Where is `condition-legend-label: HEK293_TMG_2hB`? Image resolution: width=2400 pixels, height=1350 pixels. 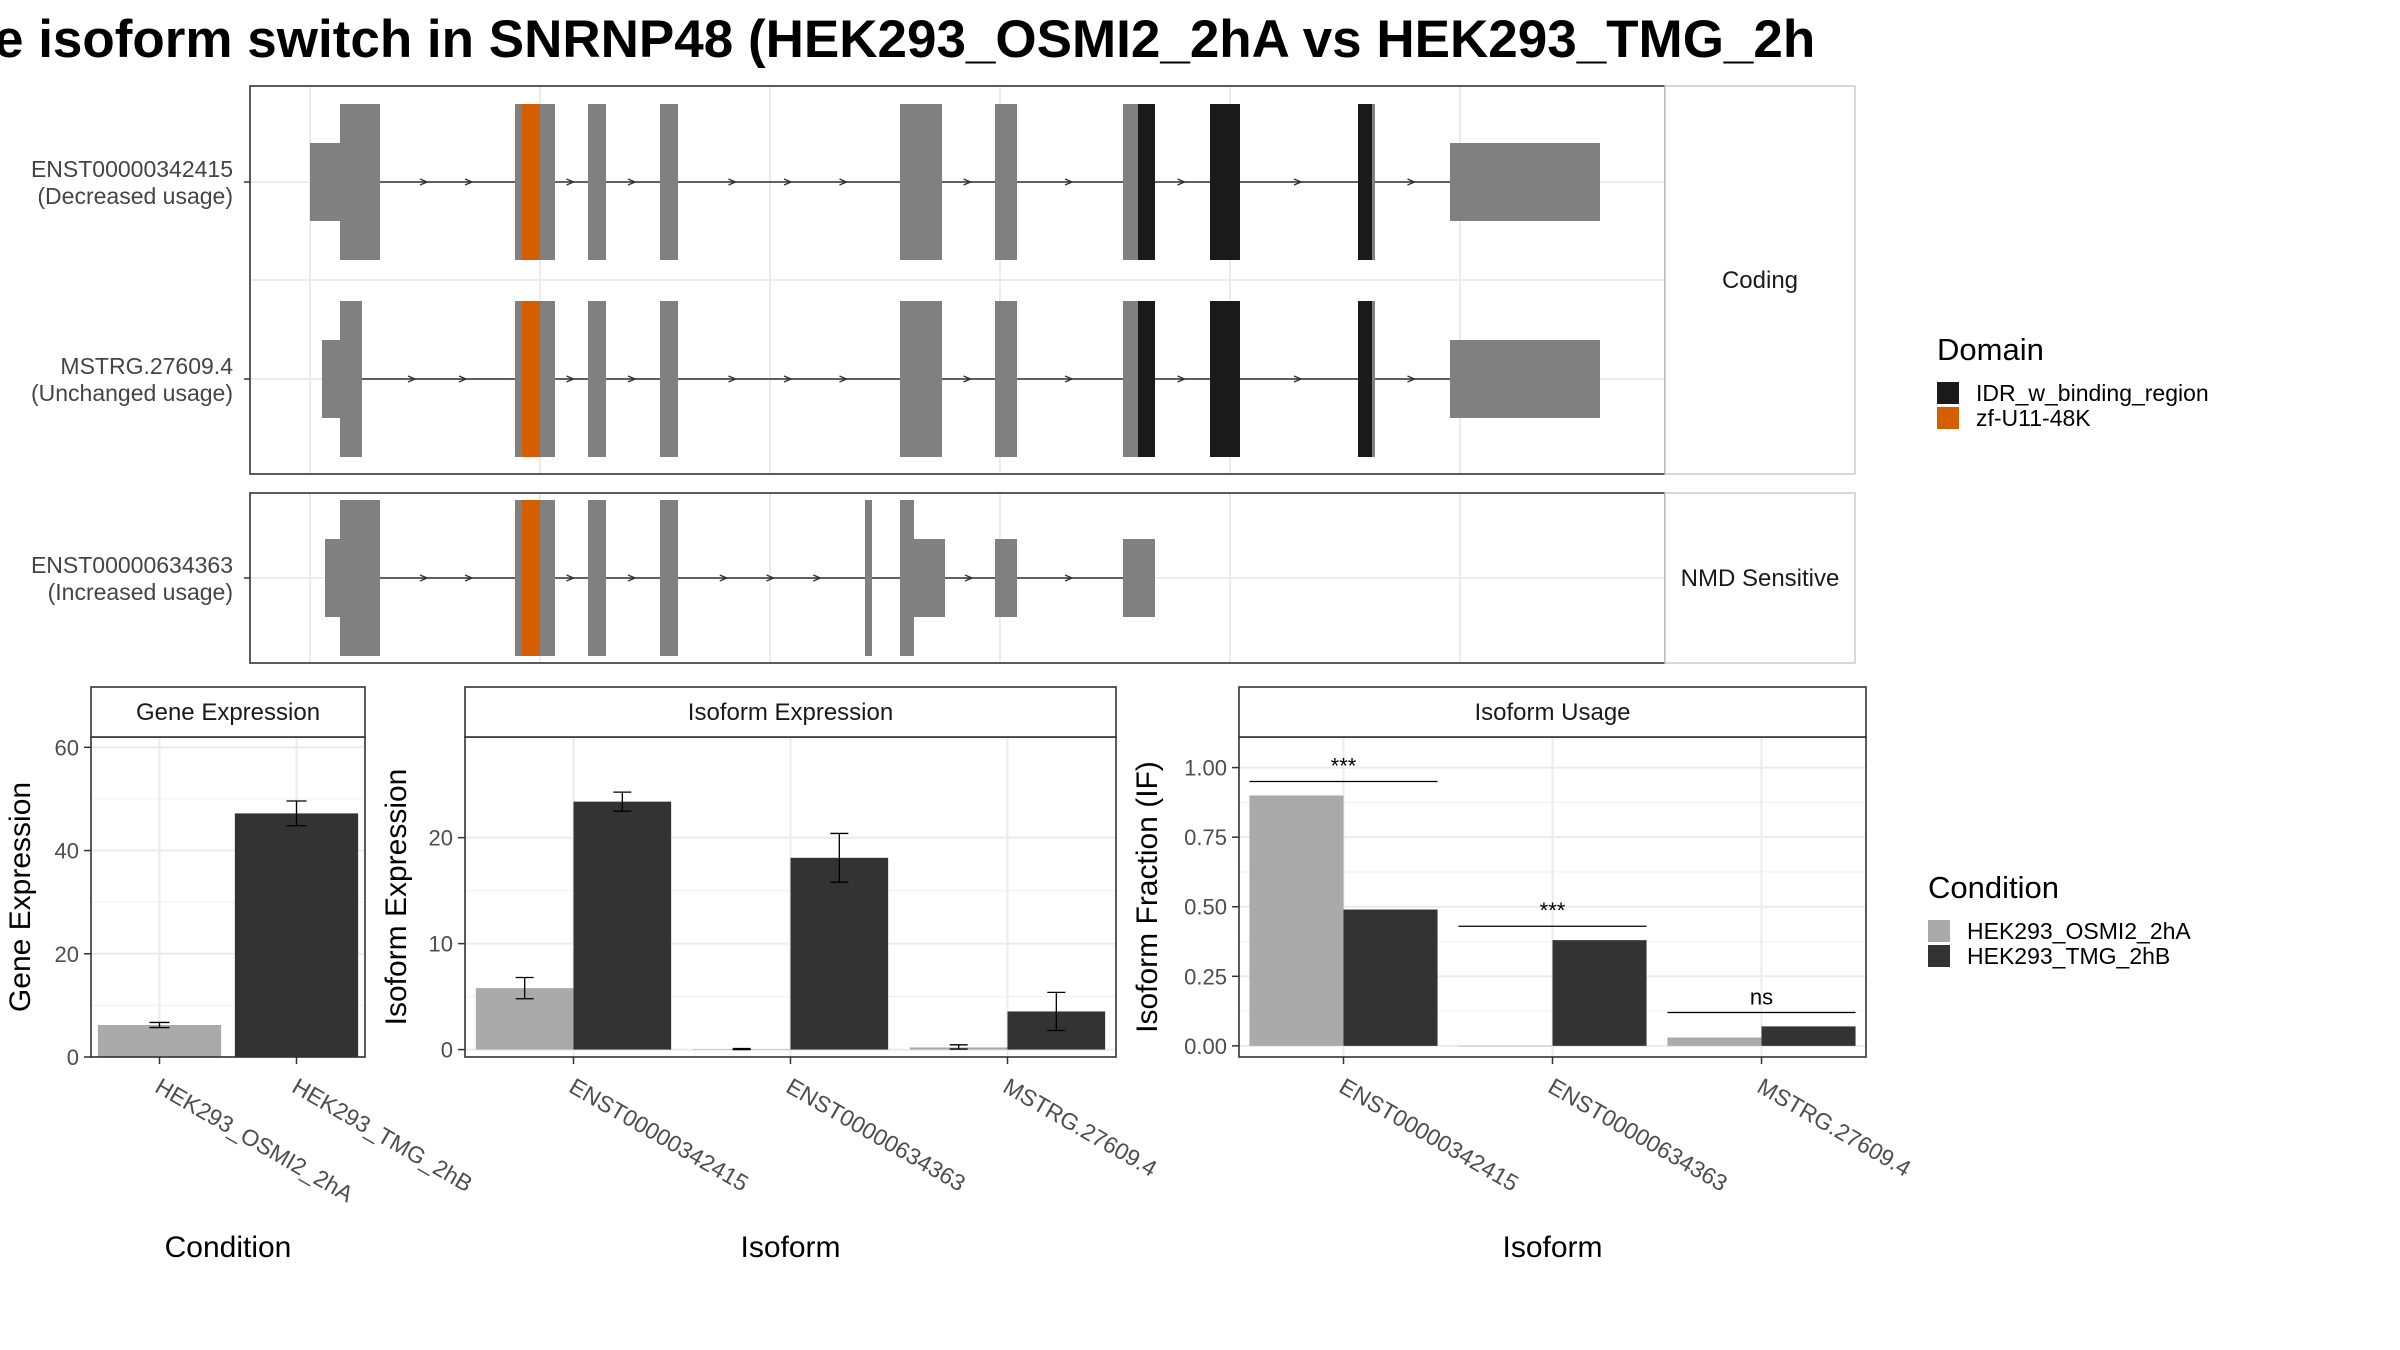
condition-legend-label: HEK293_TMG_2hB is located at coordinates (2068, 956).